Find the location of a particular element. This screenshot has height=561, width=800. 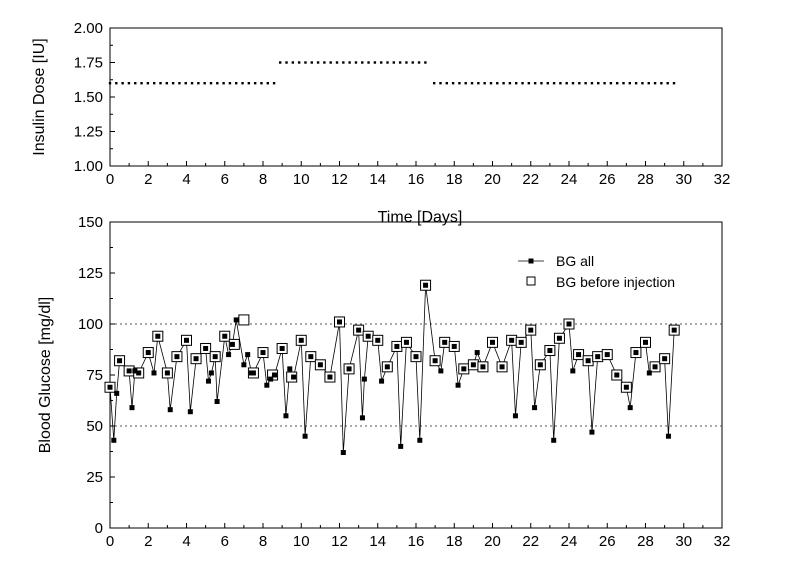

glucose-y-tick-label: 50 is located at coordinates (94, 426).